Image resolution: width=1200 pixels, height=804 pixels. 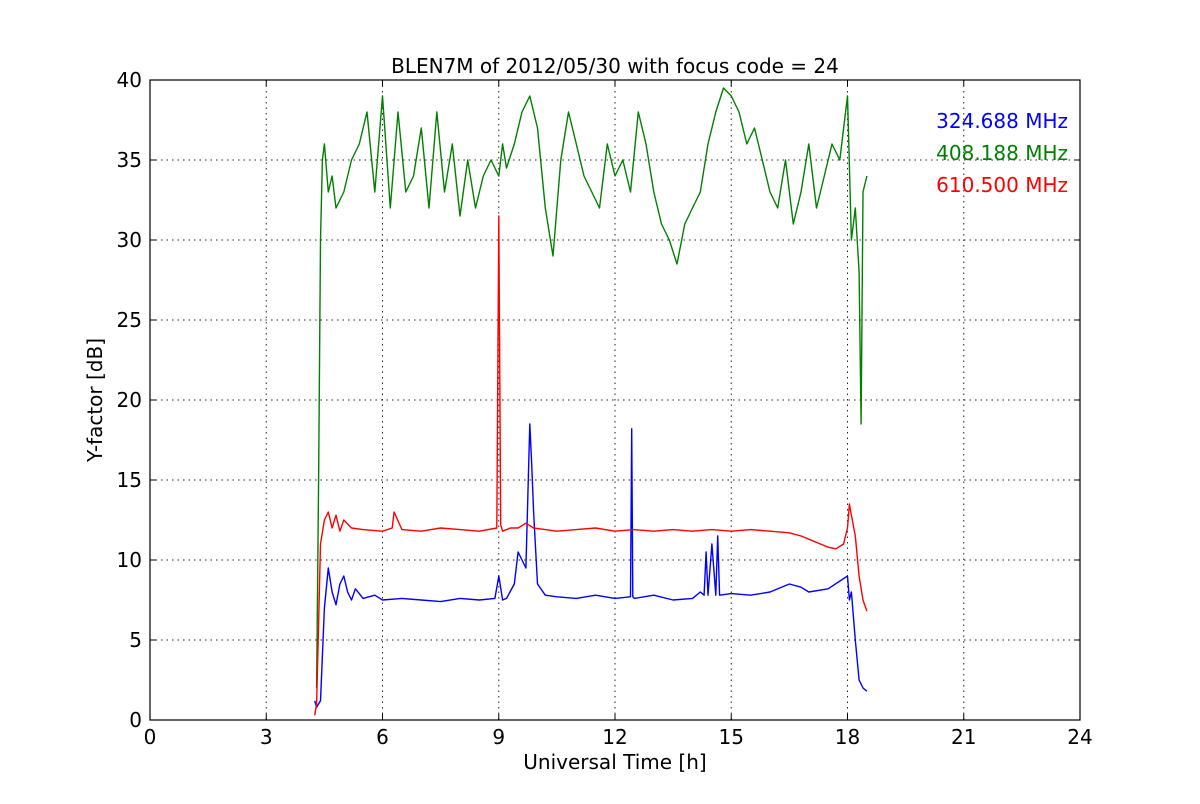 What do you see at coordinates (129, 240) in the screenshot?
I see `y-tick-label: 30` at bounding box center [129, 240].